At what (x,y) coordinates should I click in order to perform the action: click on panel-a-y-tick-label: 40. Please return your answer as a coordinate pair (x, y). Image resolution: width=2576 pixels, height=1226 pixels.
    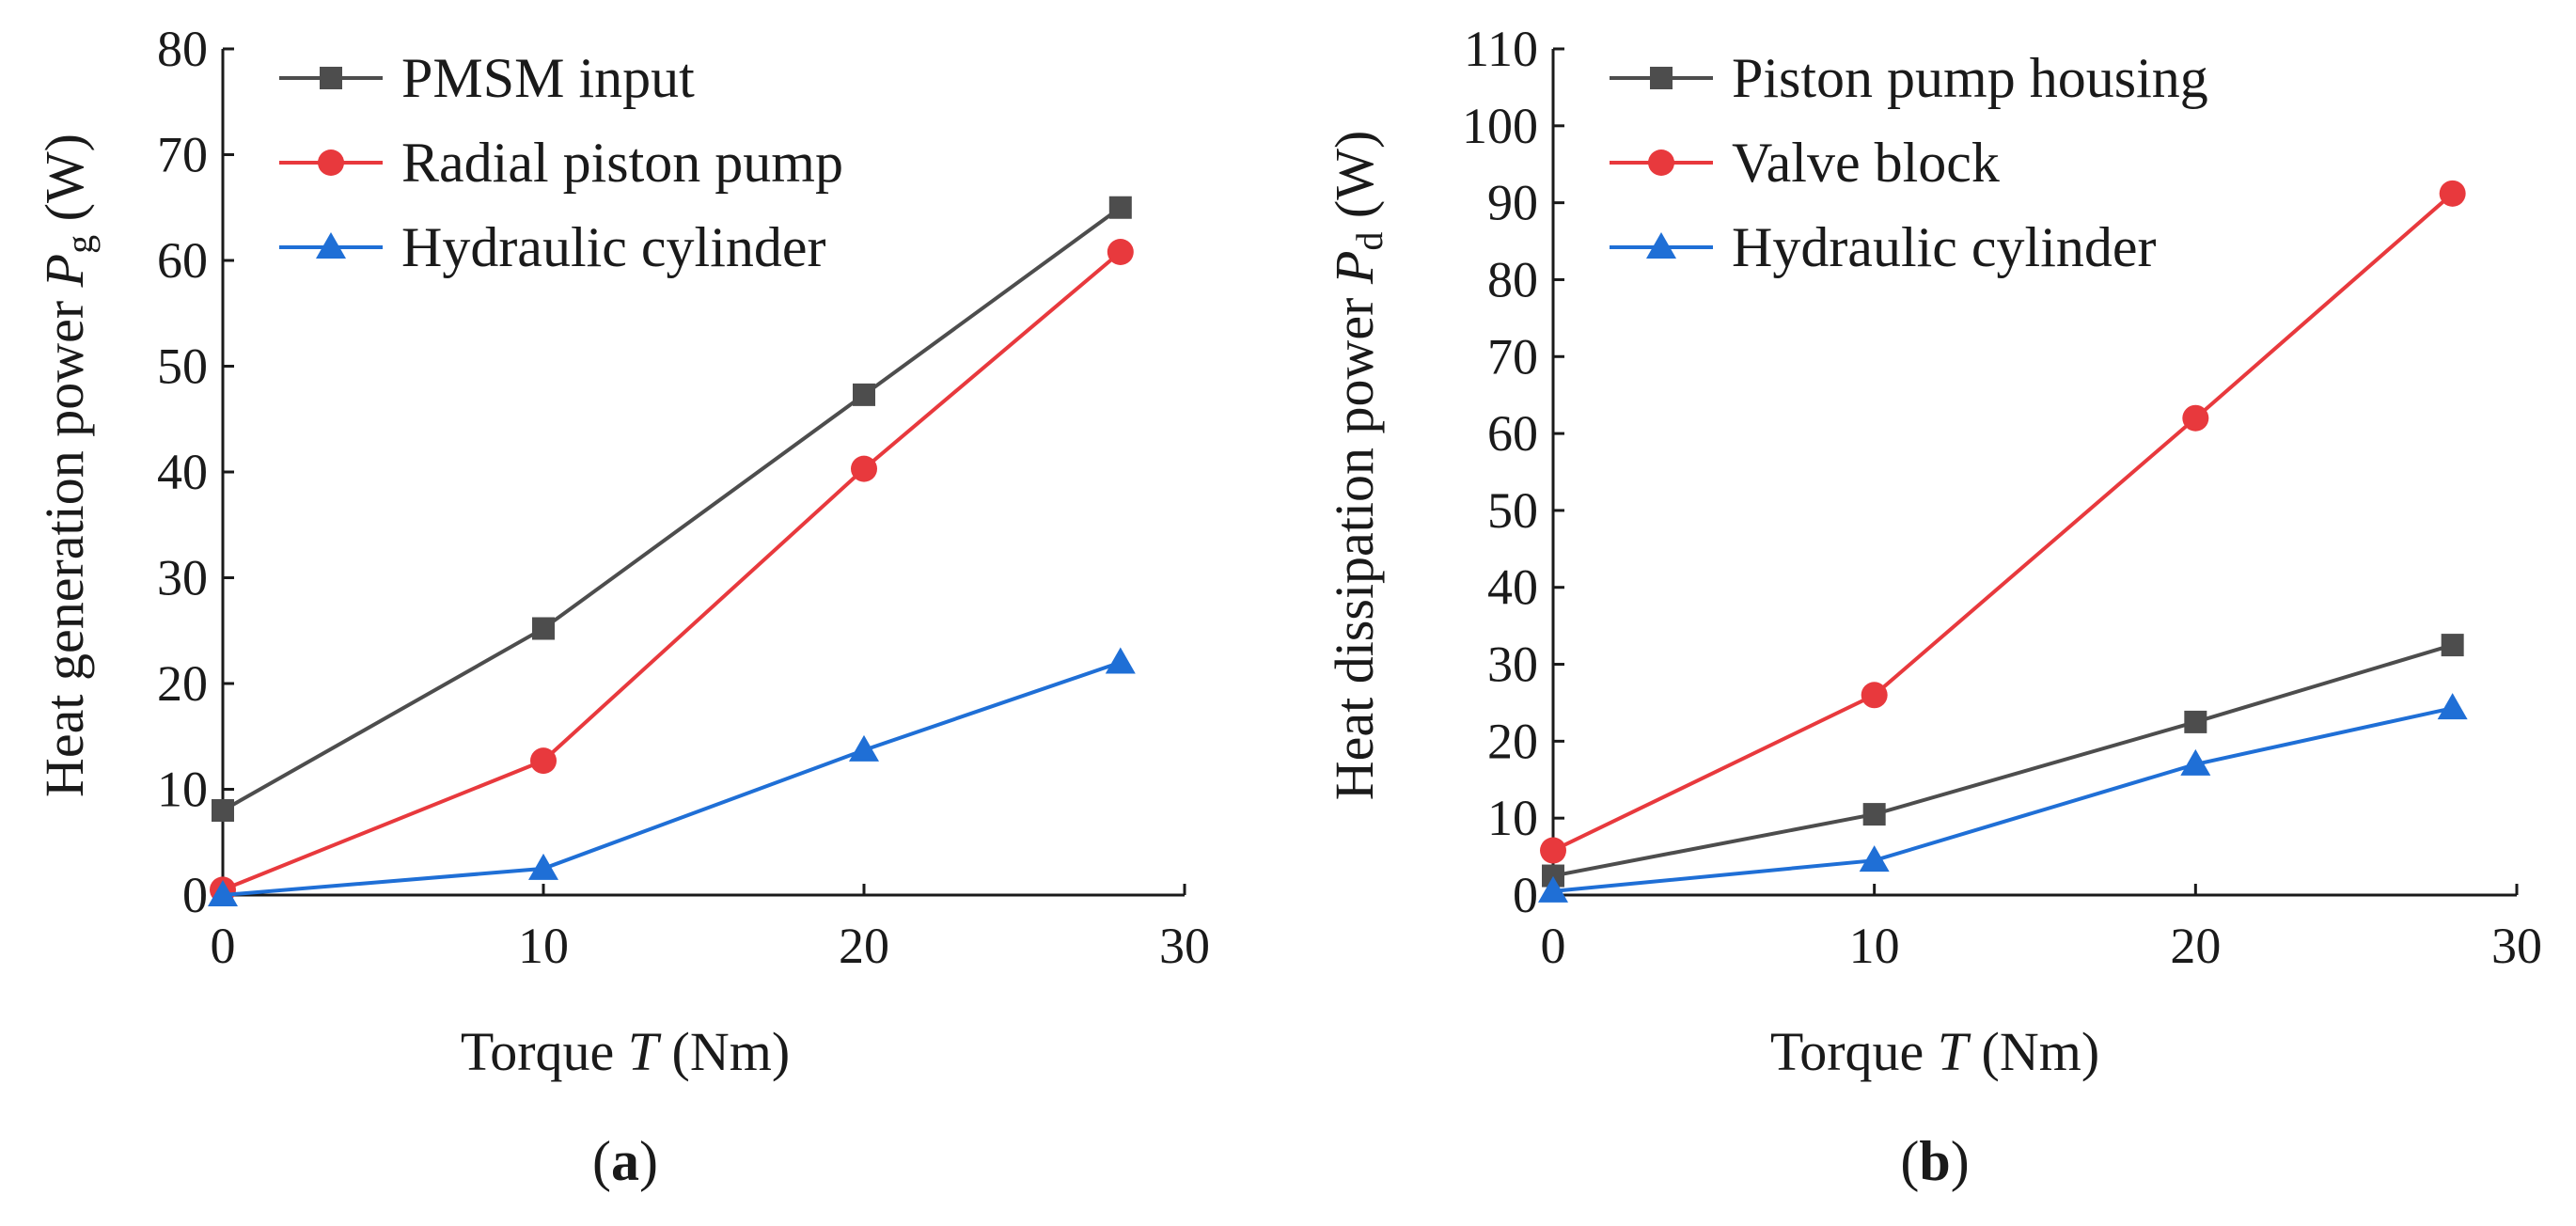
    Looking at the image, I should click on (183, 472).